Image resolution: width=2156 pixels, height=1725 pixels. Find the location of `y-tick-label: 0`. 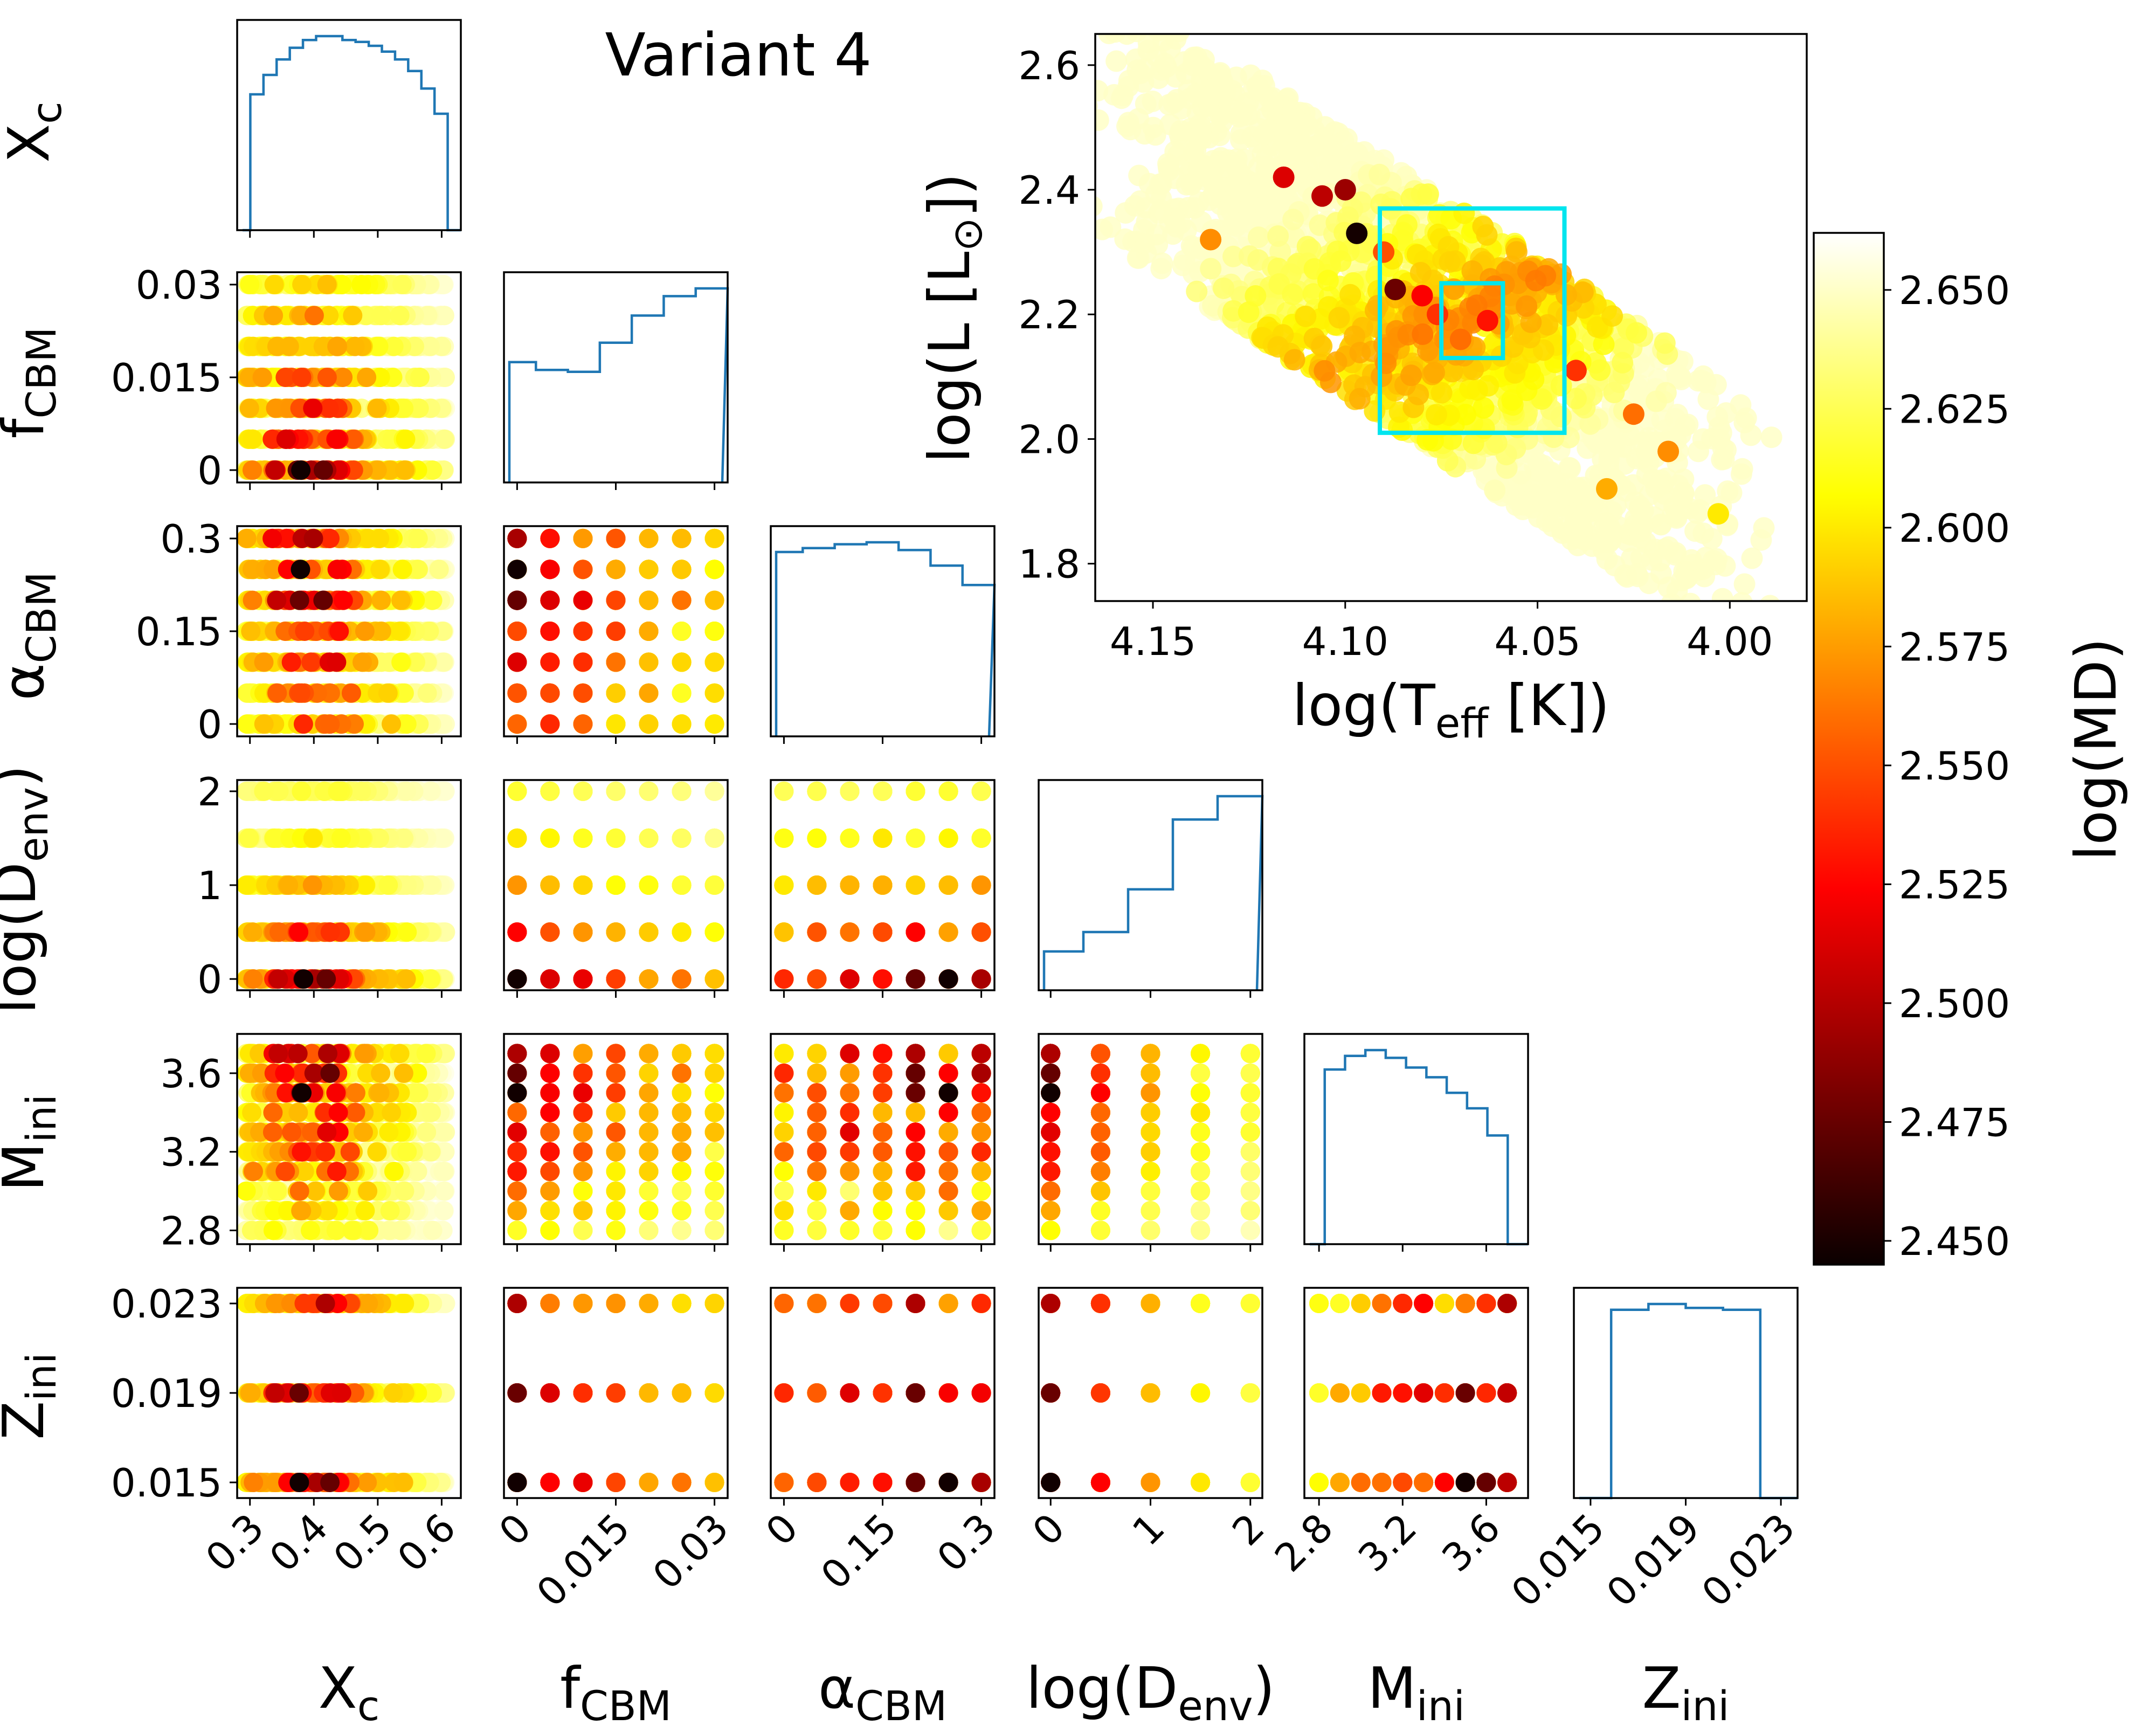

y-tick-label: 0 is located at coordinates (210, 470).